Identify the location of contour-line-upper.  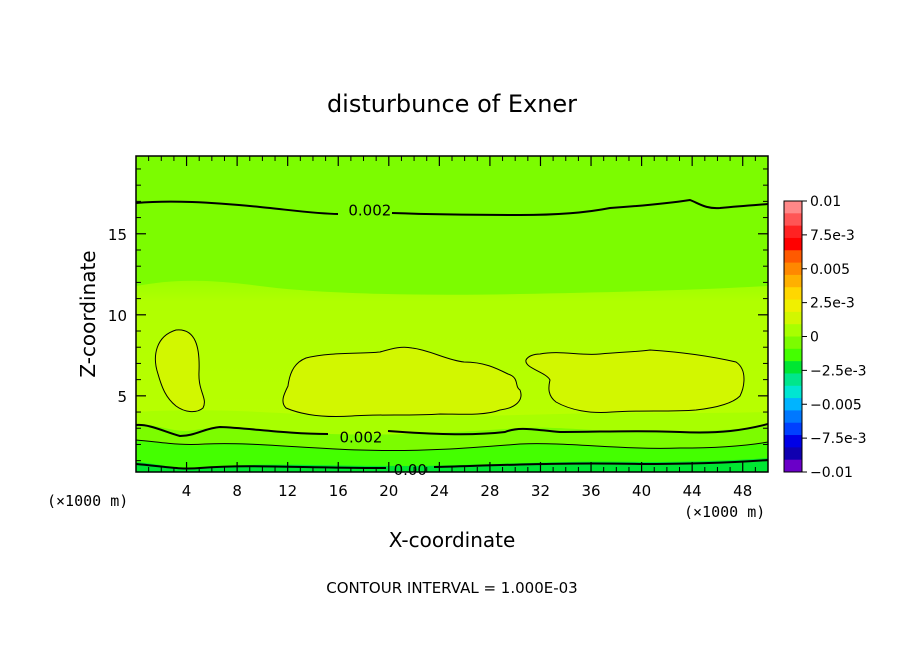
(452, 207).